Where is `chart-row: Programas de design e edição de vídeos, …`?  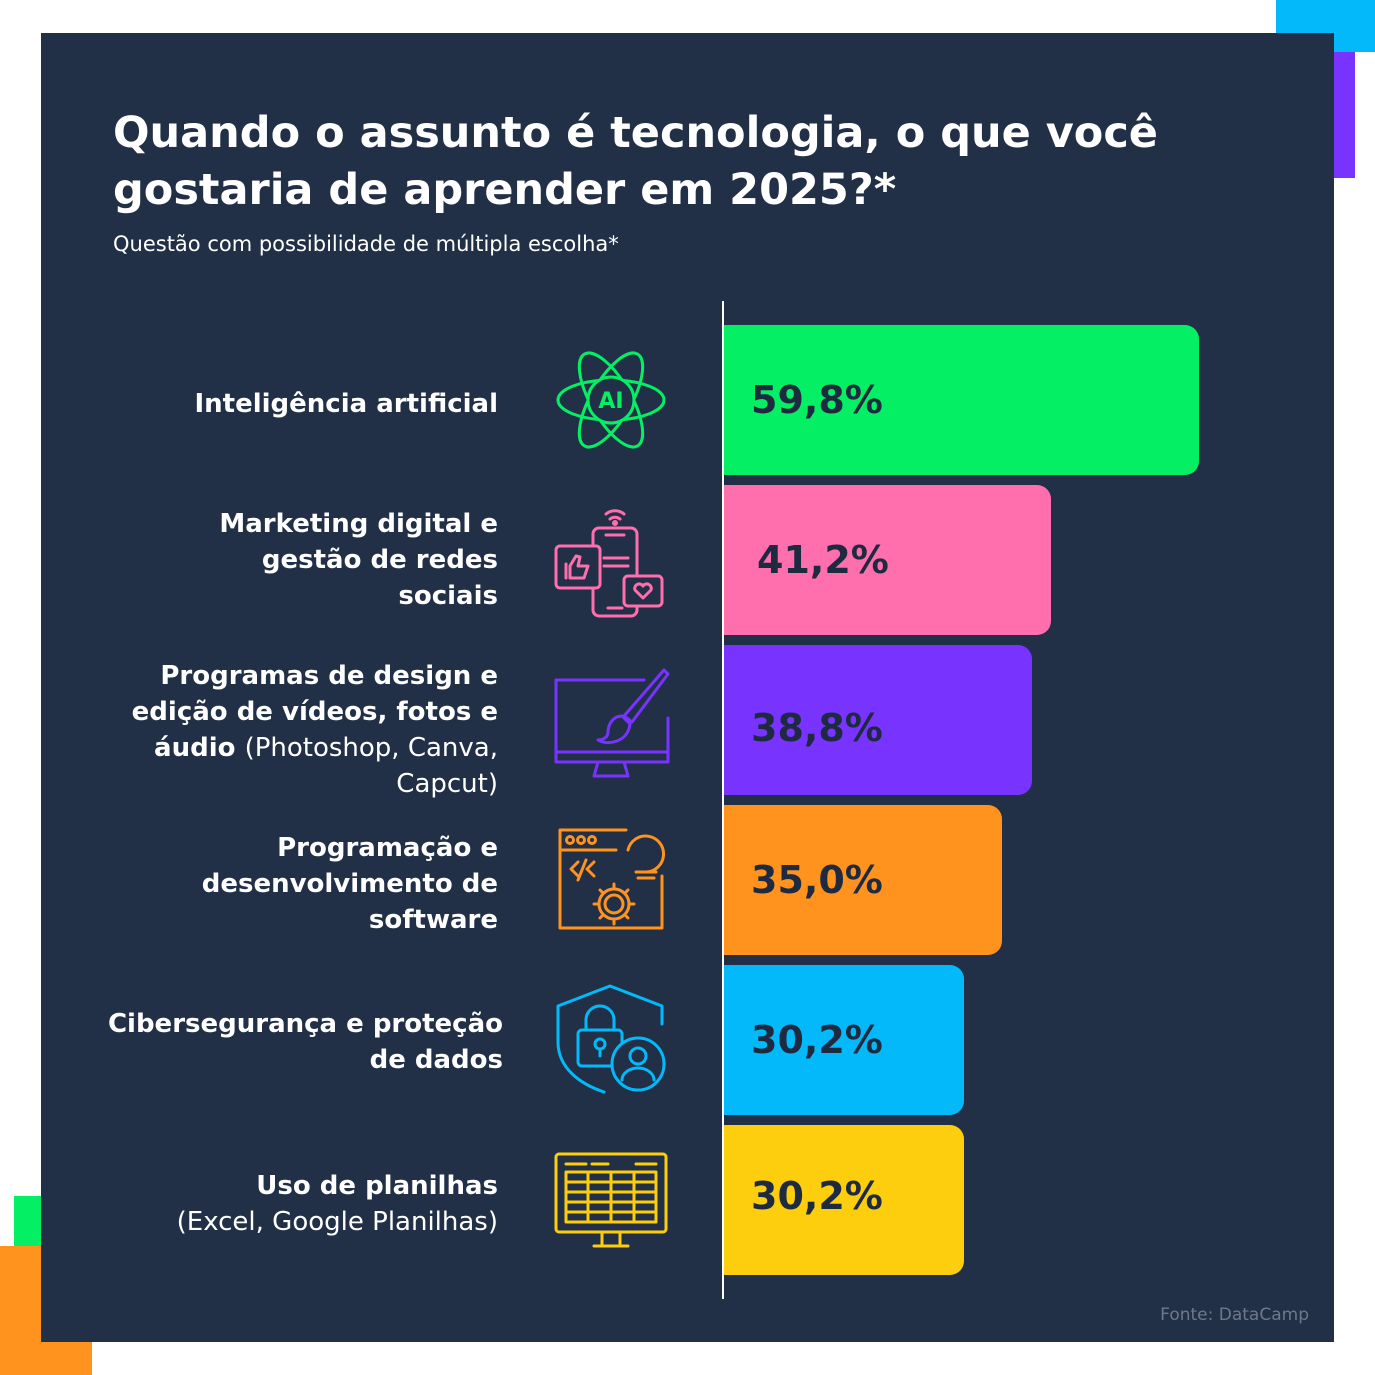 chart-row: Programas de design e edição de vídeos, … is located at coordinates (687, 722).